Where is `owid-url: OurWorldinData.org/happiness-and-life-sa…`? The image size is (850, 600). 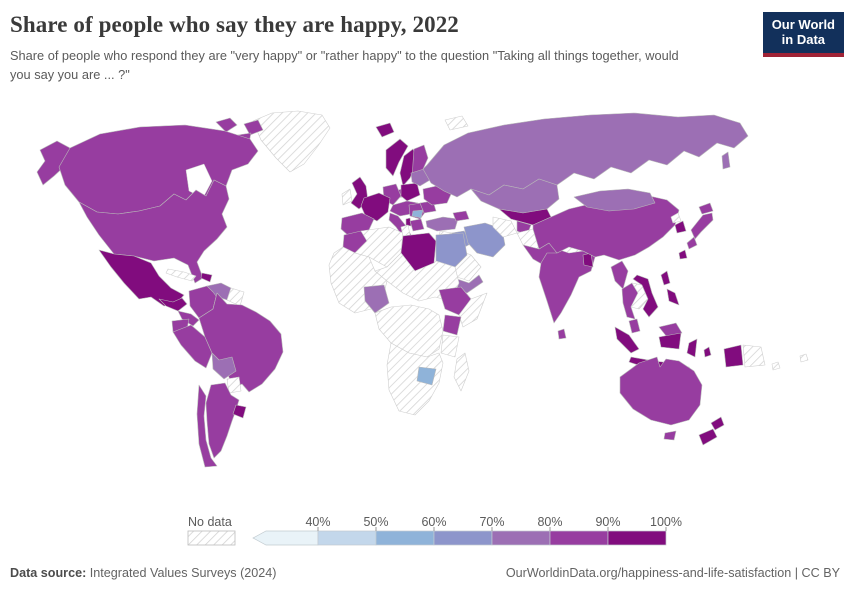 owid-url: OurWorldinData.org/happiness-and-life-sa… is located at coordinates (672, 573).